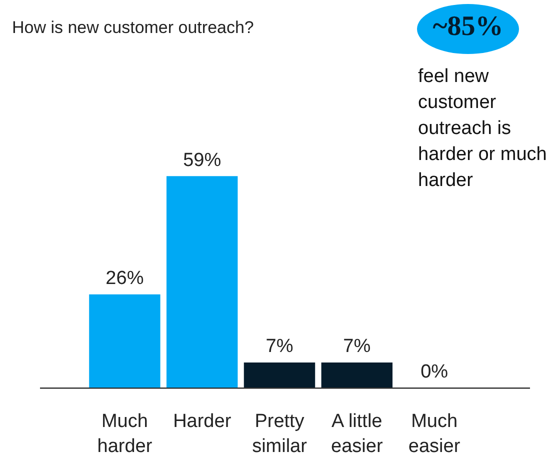 Image resolution: width=559 pixels, height=473 pixels. What do you see at coordinates (357, 434) in the screenshot?
I see `x-tick-label: A little easier` at bounding box center [357, 434].